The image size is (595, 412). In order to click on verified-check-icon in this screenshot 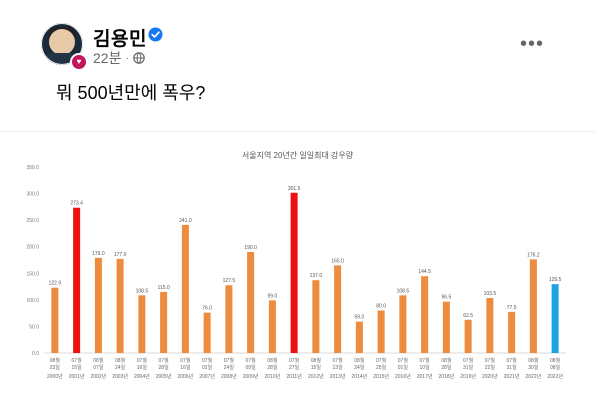, I will do `click(155, 34)`.